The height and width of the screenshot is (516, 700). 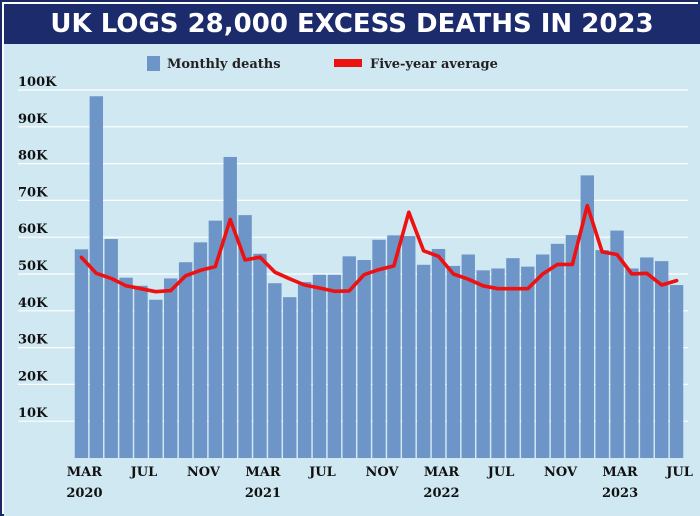 I want to click on y-tick-label: 80K, so click(x=33, y=156).